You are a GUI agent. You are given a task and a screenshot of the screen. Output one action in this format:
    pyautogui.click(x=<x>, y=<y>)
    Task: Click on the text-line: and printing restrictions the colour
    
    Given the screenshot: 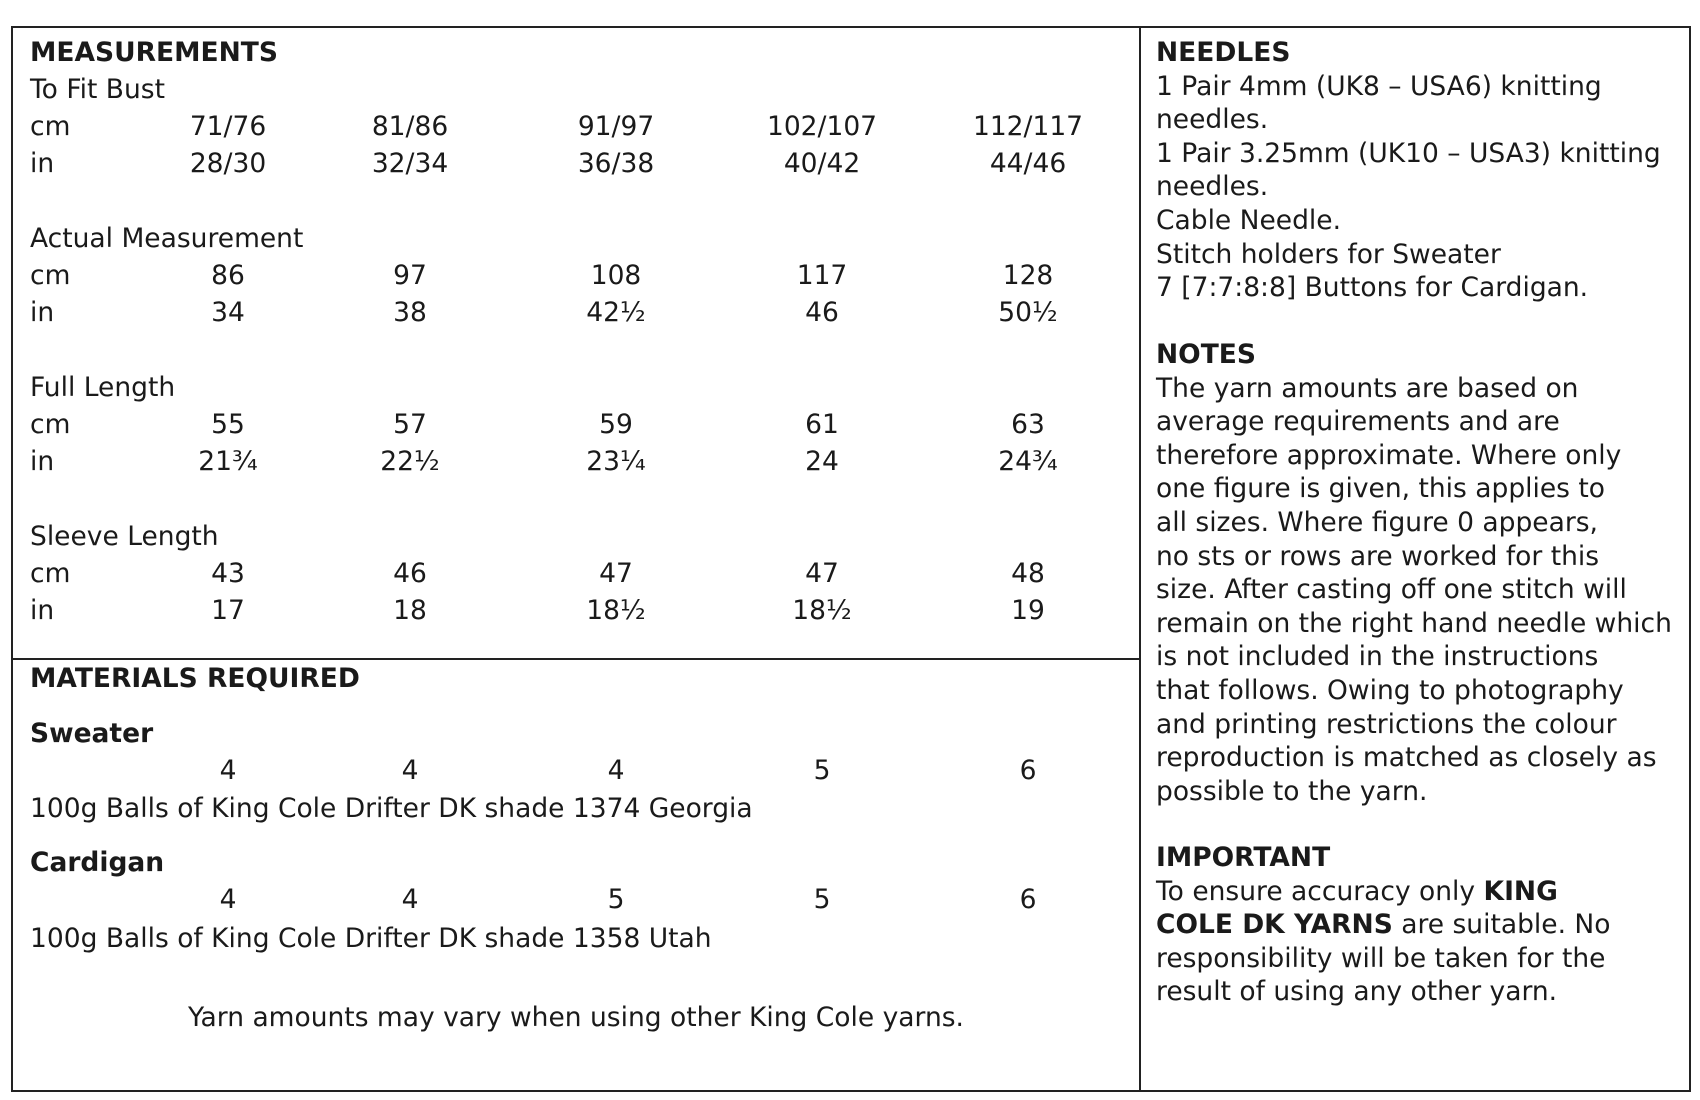 What is the action you would take?
    pyautogui.click(x=1386, y=724)
    